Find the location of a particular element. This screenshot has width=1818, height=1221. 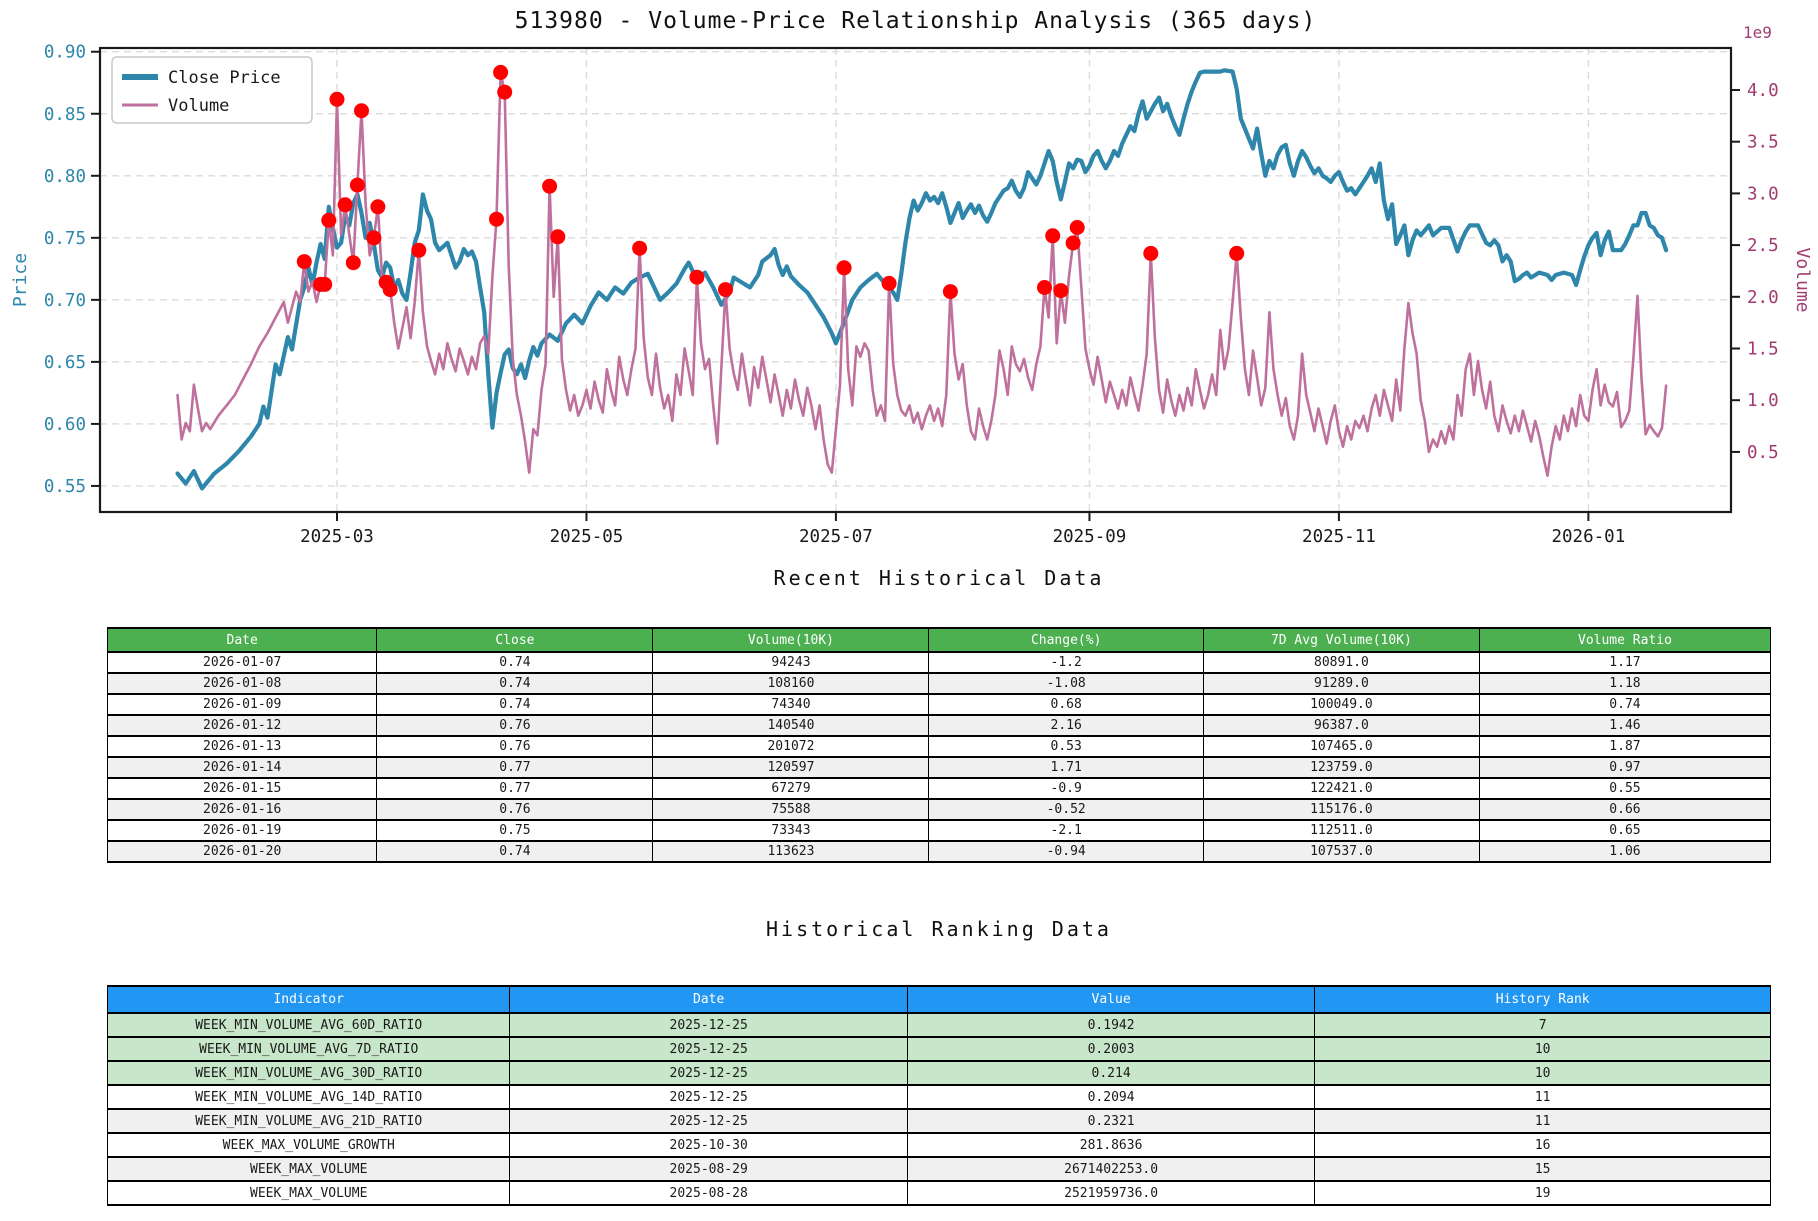

table-cell: 2025-08-29 is located at coordinates (708, 1169).